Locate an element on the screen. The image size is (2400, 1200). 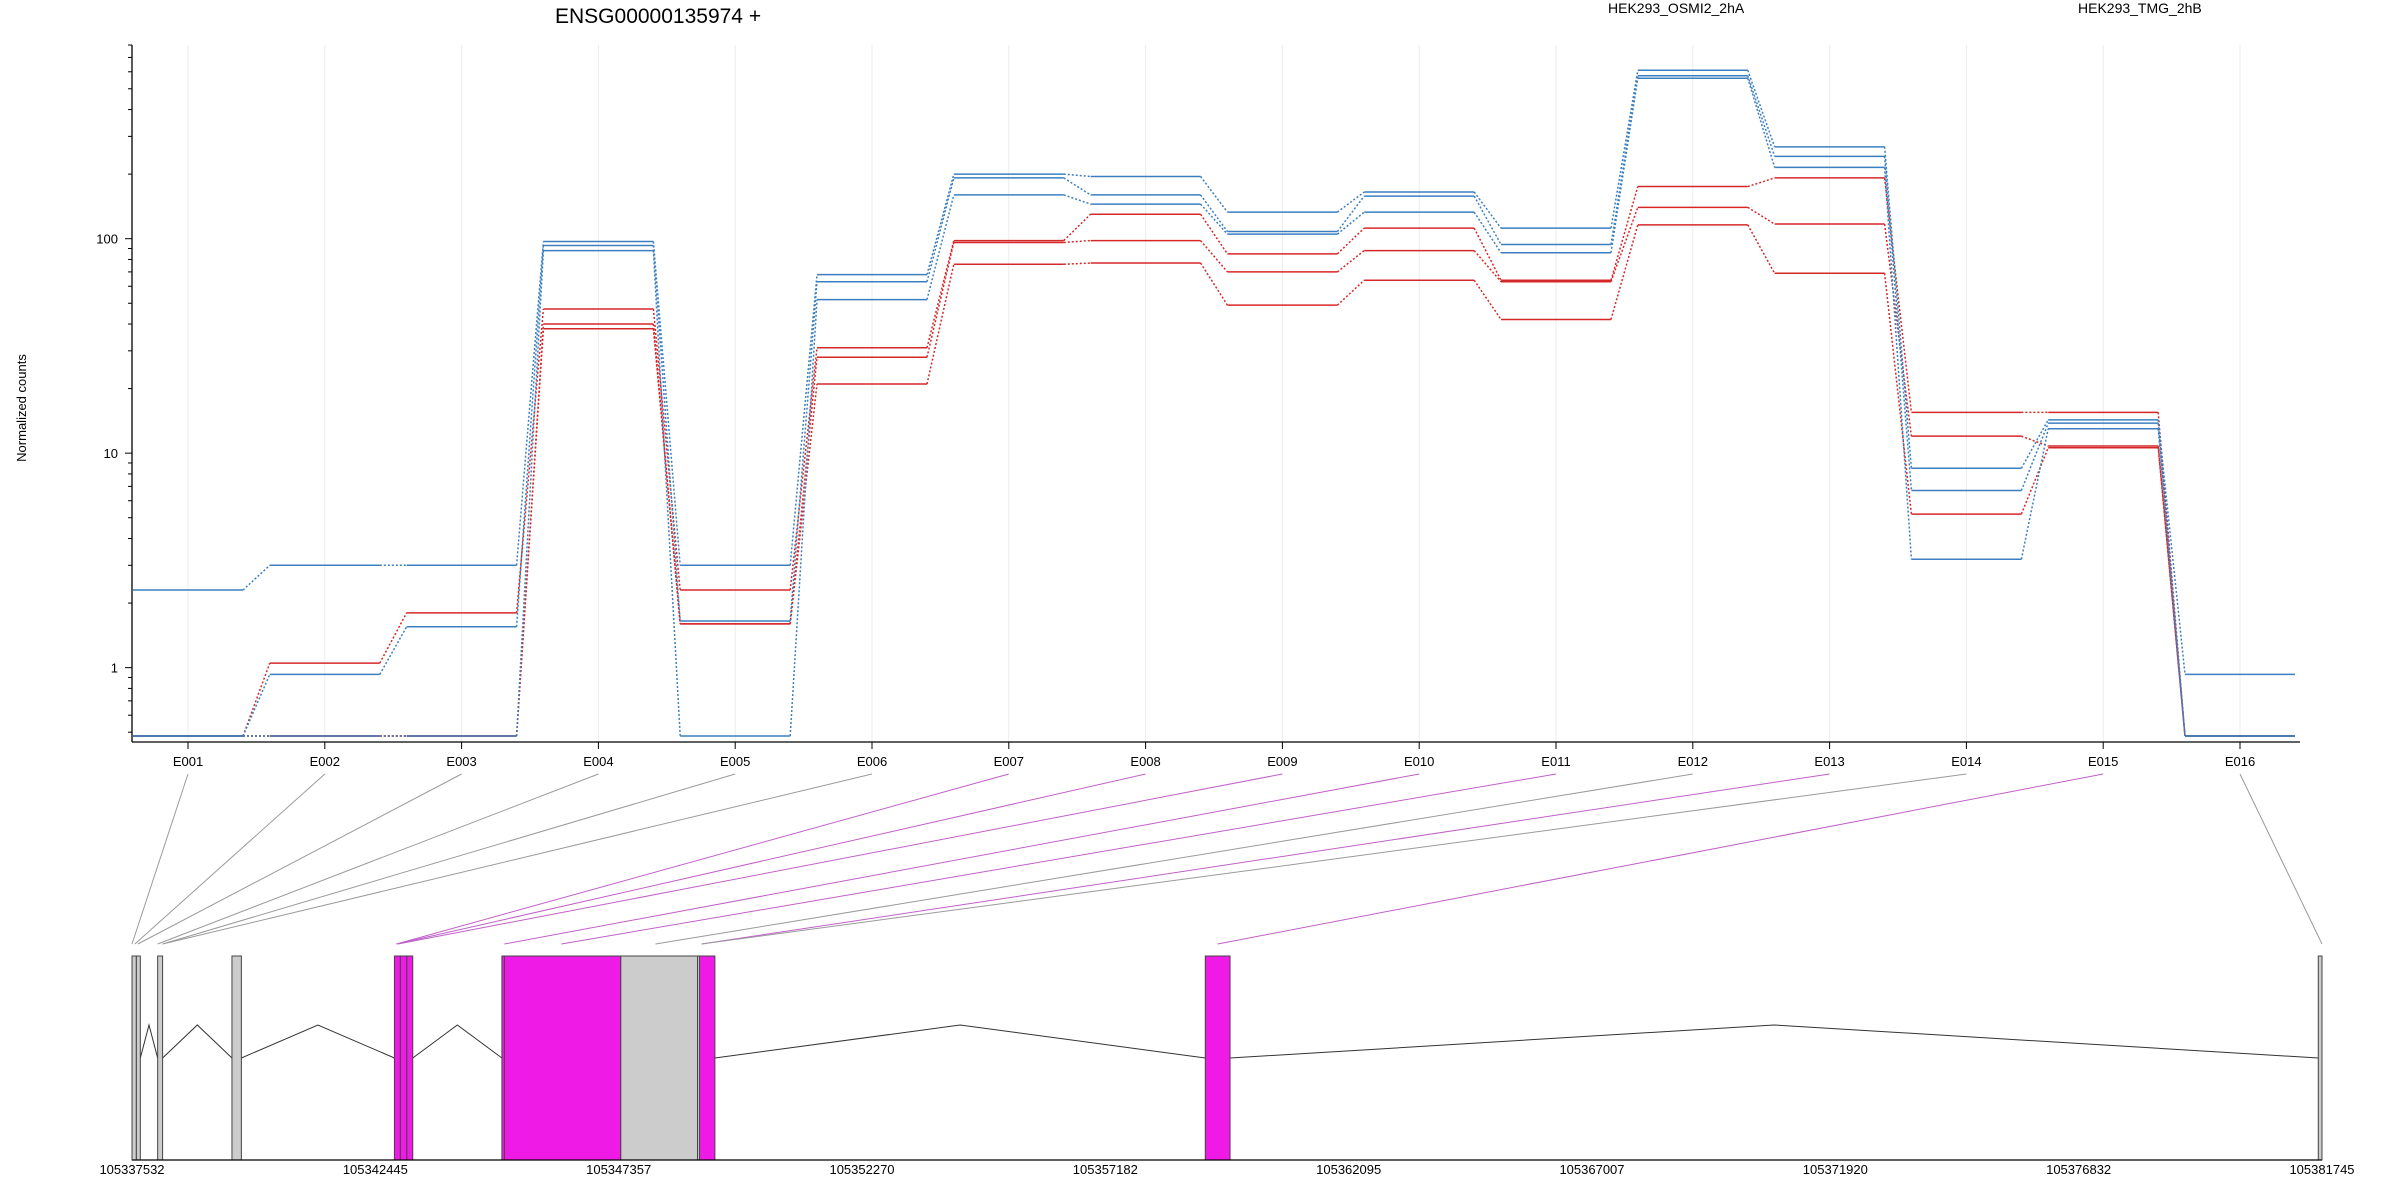
connector-e005 is located at coordinates (449, 859).